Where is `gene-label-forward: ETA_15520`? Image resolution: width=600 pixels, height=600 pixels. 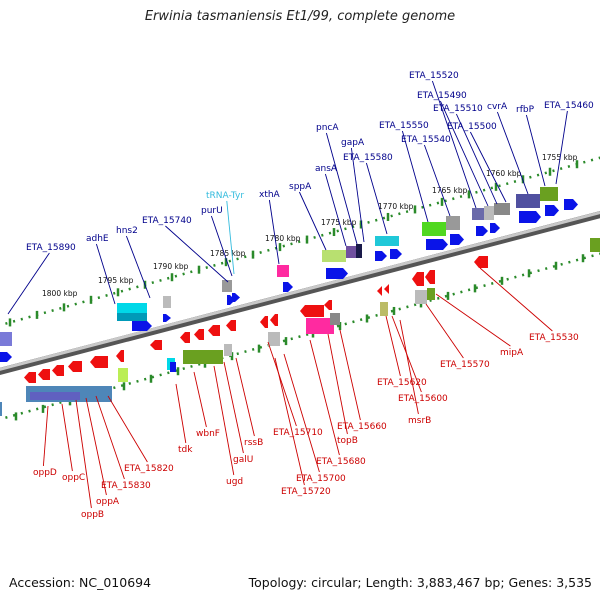
gene-label-forward: ETA_15520 is located at coordinates (434, 76).